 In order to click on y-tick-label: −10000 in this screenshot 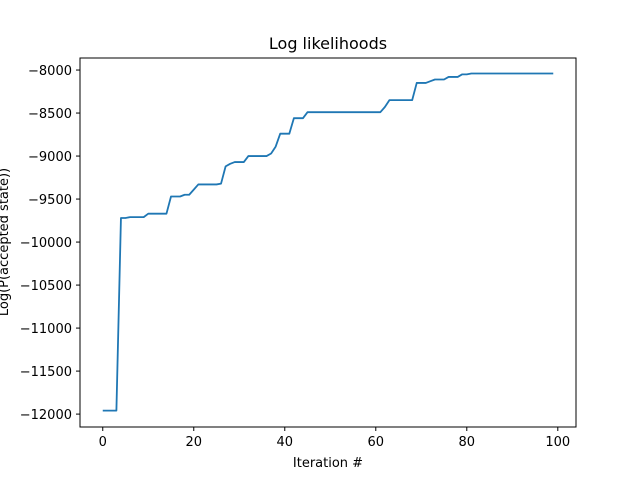, I will do `click(46, 243)`.